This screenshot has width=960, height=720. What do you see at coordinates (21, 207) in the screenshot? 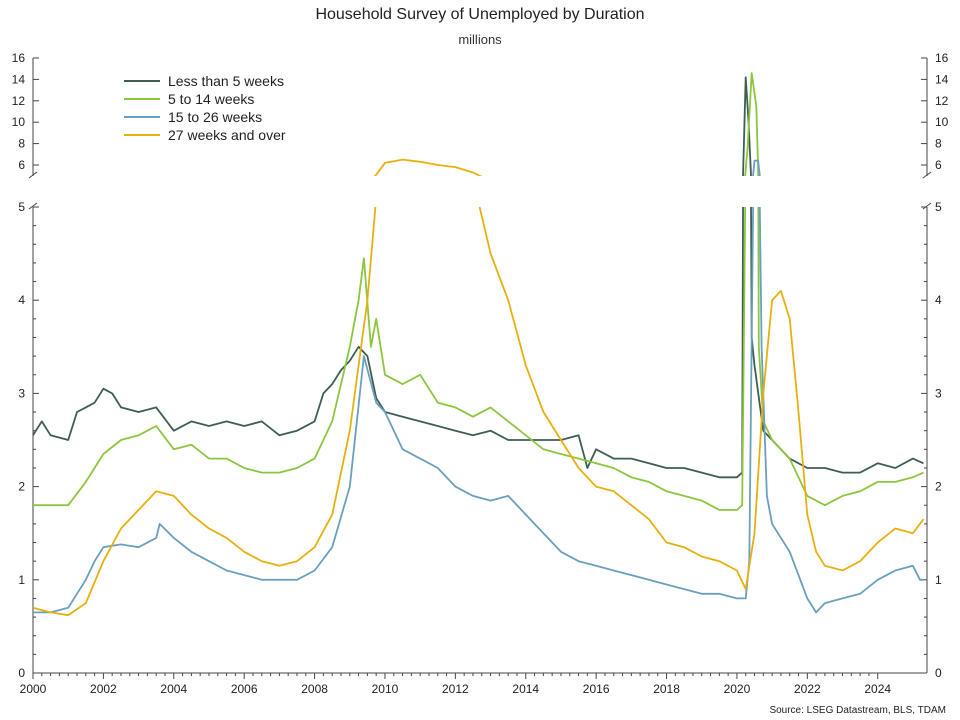
I see `y-tick-label-left: 5` at bounding box center [21, 207].